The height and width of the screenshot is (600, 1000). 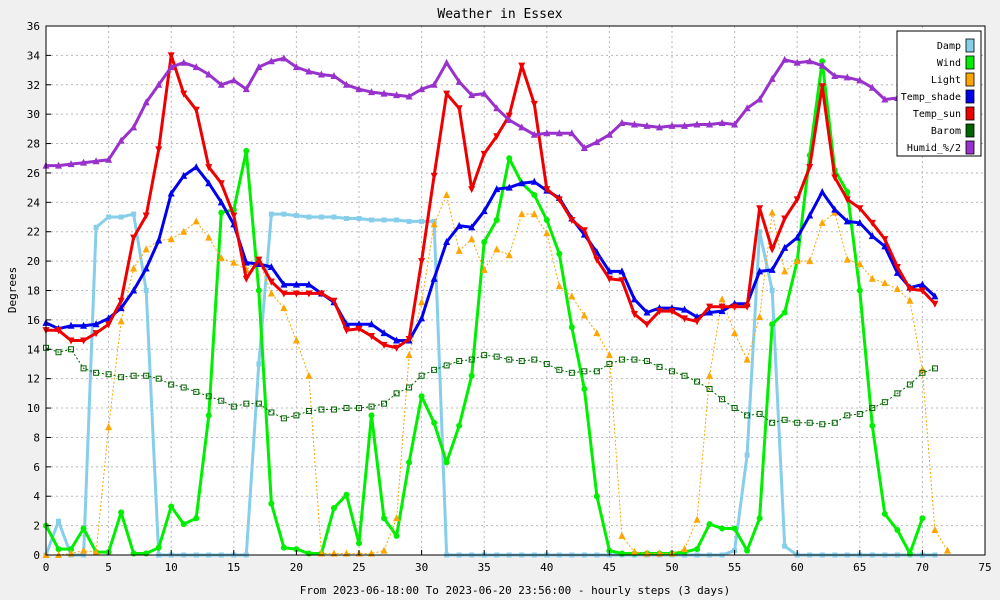 What do you see at coordinates (36, 496) in the screenshot?
I see `y-tick-label: 4` at bounding box center [36, 496].